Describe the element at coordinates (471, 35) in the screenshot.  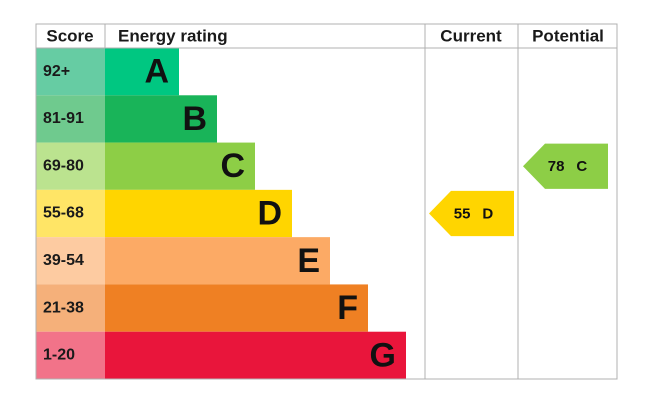
I see `current-header: Current` at that location.